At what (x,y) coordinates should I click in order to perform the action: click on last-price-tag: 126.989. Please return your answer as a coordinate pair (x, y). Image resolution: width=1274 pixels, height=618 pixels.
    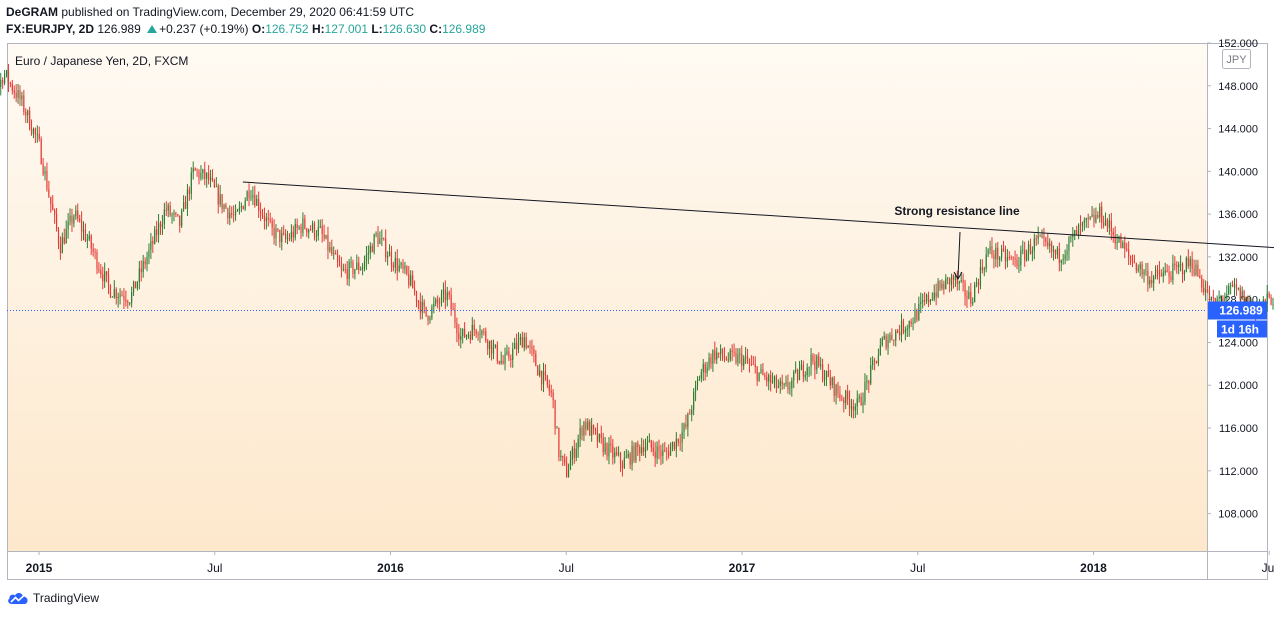
    Looking at the image, I should click on (1237, 310).